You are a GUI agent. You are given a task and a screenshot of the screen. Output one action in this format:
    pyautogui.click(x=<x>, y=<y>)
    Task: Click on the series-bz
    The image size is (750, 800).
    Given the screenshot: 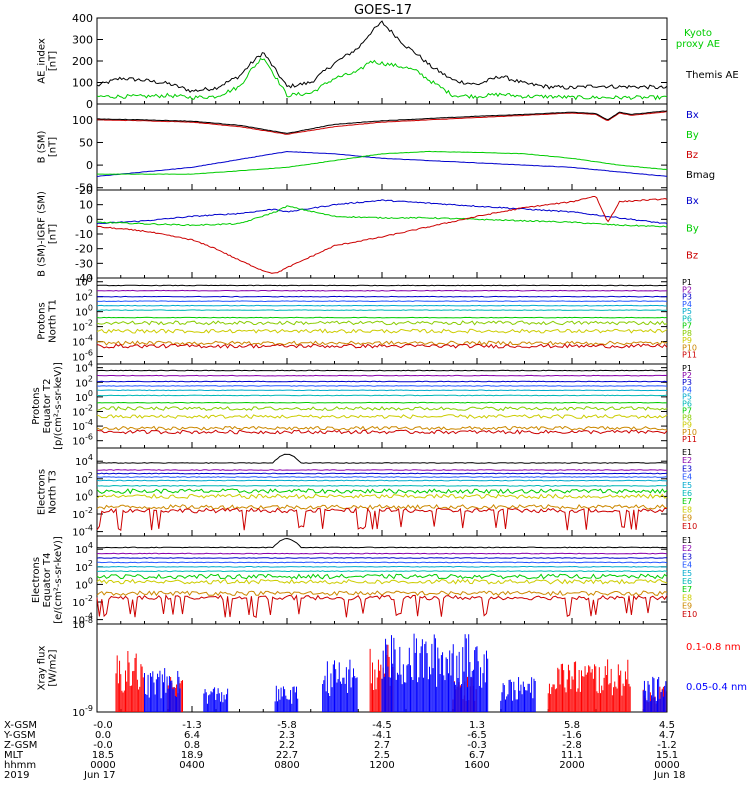 What is the action you would take?
    pyautogui.click(x=382, y=235)
    